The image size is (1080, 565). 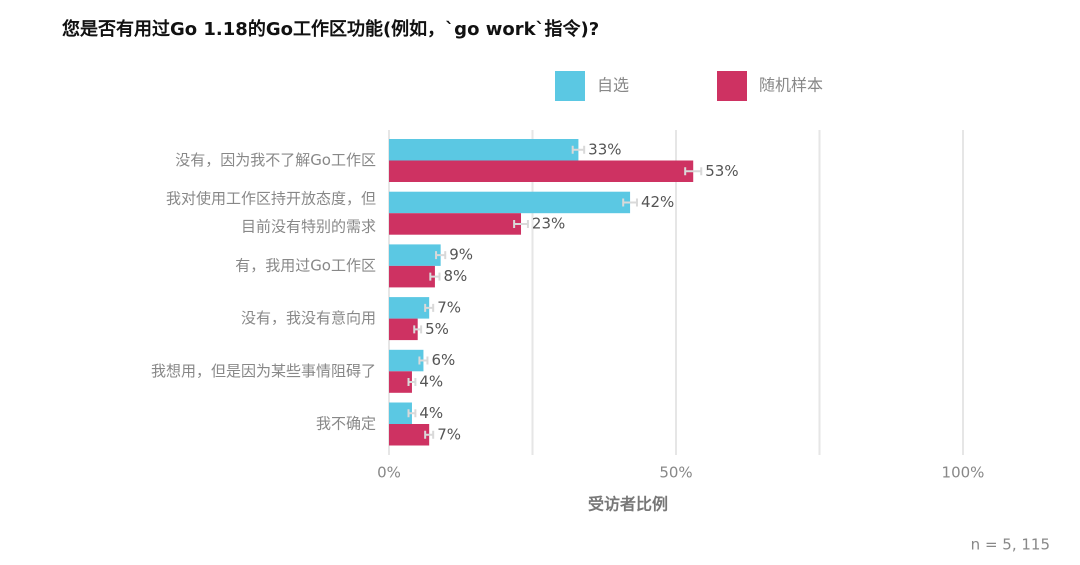 What do you see at coordinates (456, 276) in the screenshot?
I see `value-label: 8%` at bounding box center [456, 276].